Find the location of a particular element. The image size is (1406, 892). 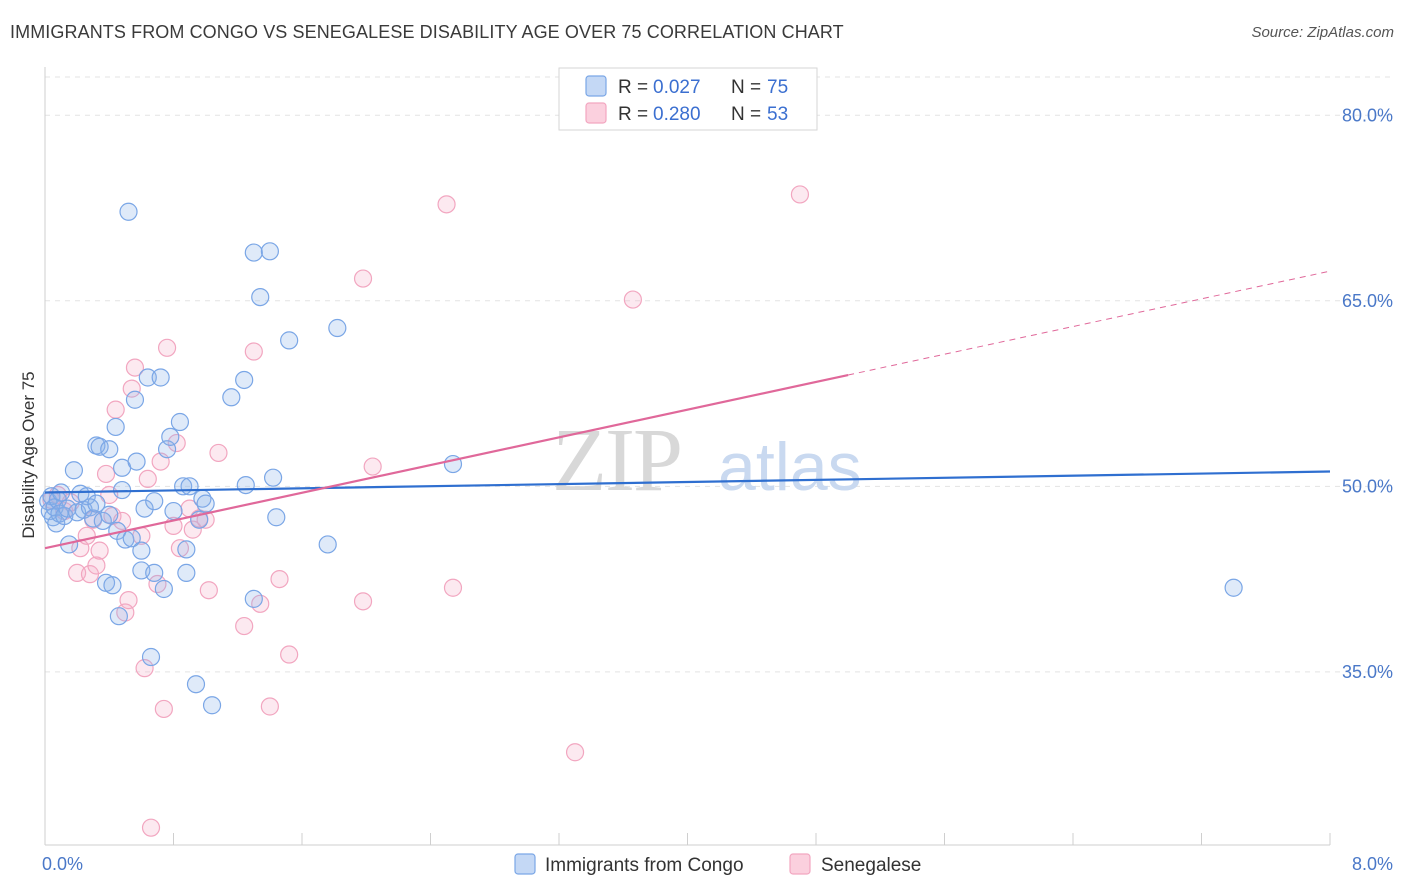

x-tick-label-left: 0.0% is located at coordinates (62, 864).